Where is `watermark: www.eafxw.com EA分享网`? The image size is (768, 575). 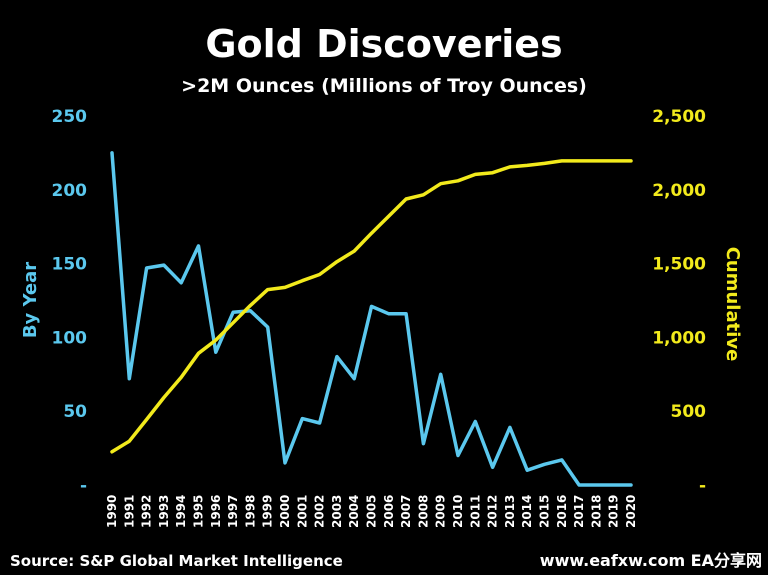
watermark: www.eafxw.com EA分享网 is located at coordinates (651, 560).